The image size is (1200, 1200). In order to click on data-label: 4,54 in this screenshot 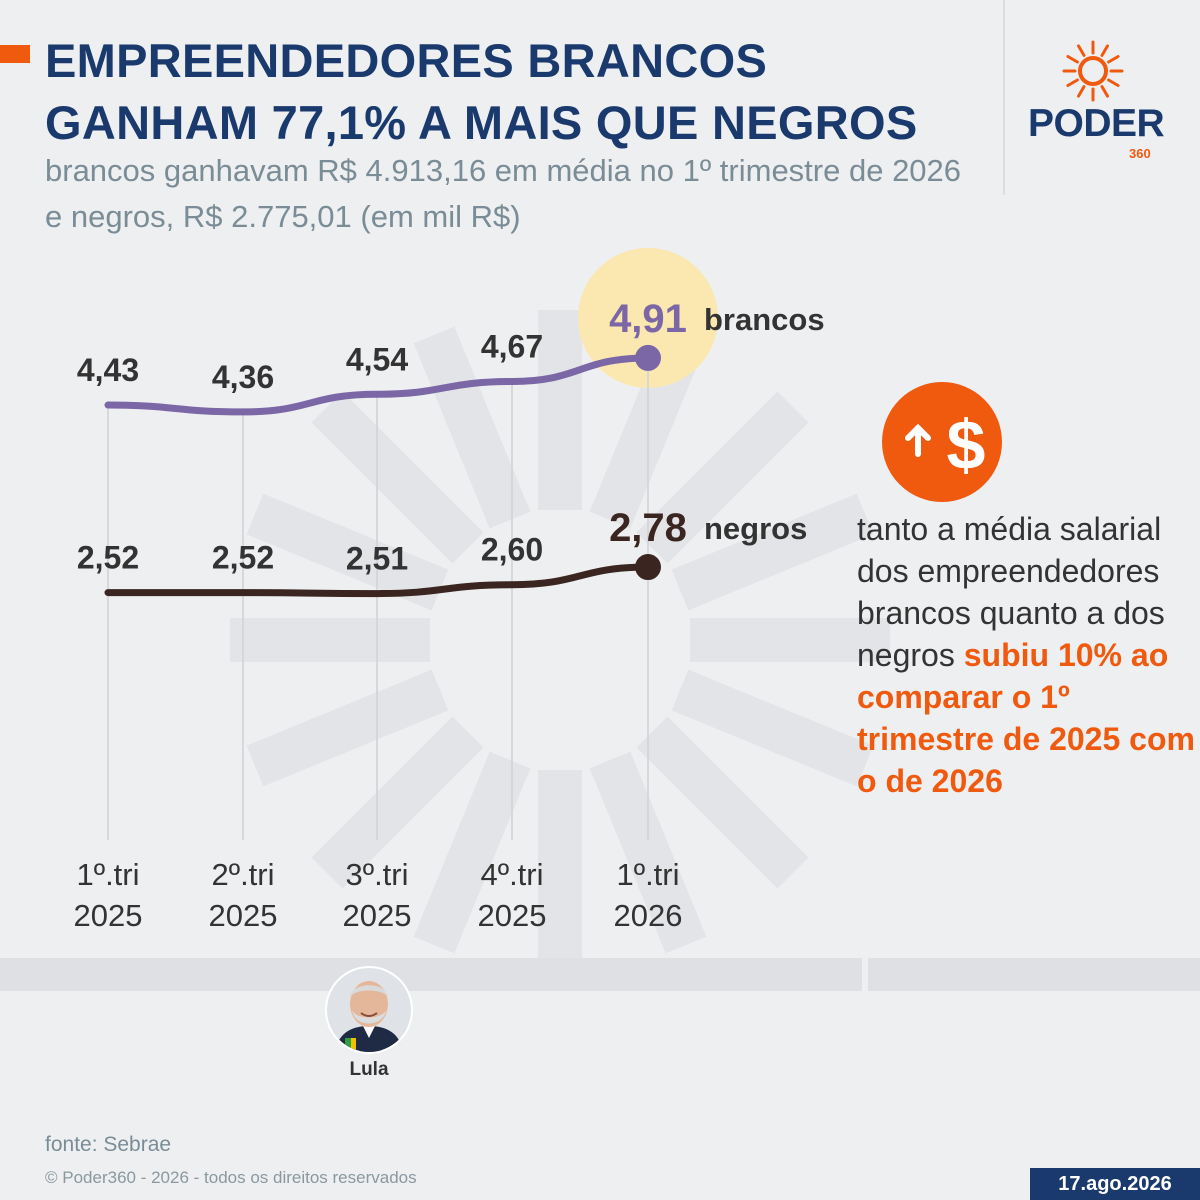, I will do `click(377, 359)`.